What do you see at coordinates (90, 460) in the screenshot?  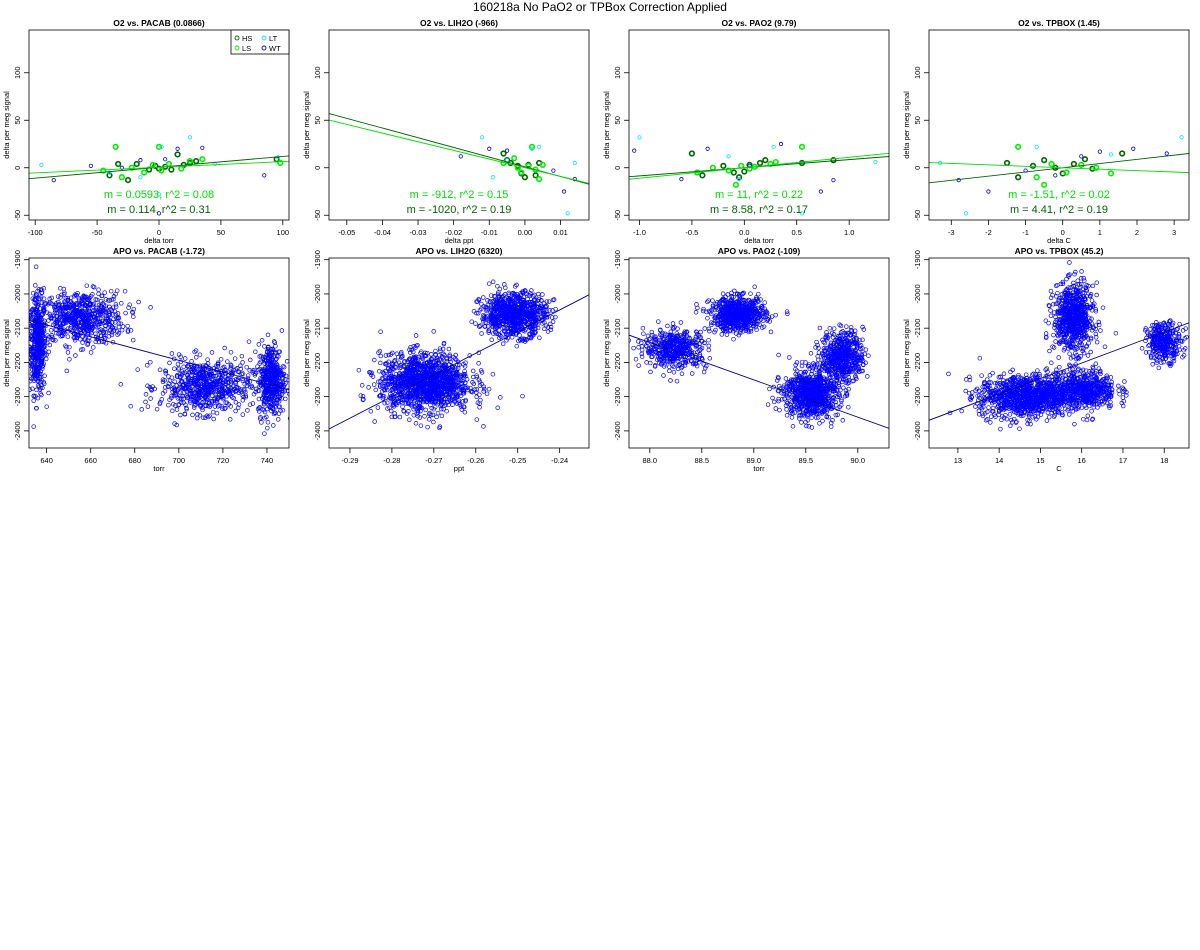 I see `x-tick-label: 660` at bounding box center [90, 460].